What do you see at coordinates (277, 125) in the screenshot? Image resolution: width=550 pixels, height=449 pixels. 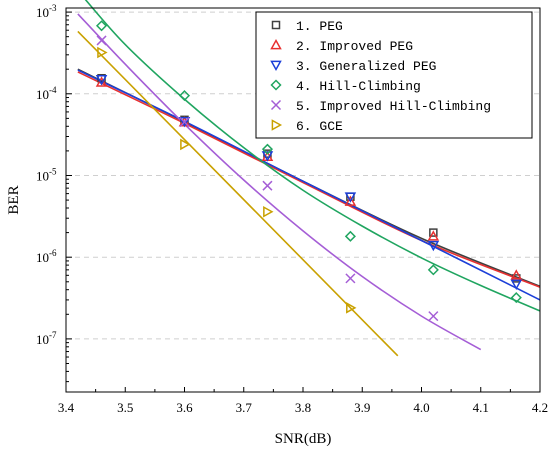 I see `legend-marker-gce` at bounding box center [277, 125].